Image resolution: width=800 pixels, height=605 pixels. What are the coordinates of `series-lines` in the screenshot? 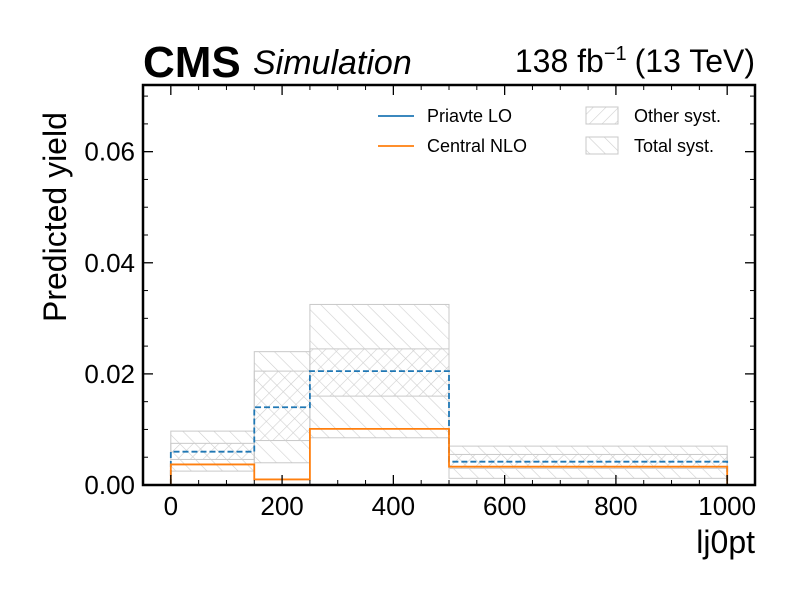 It's located at (449, 427).